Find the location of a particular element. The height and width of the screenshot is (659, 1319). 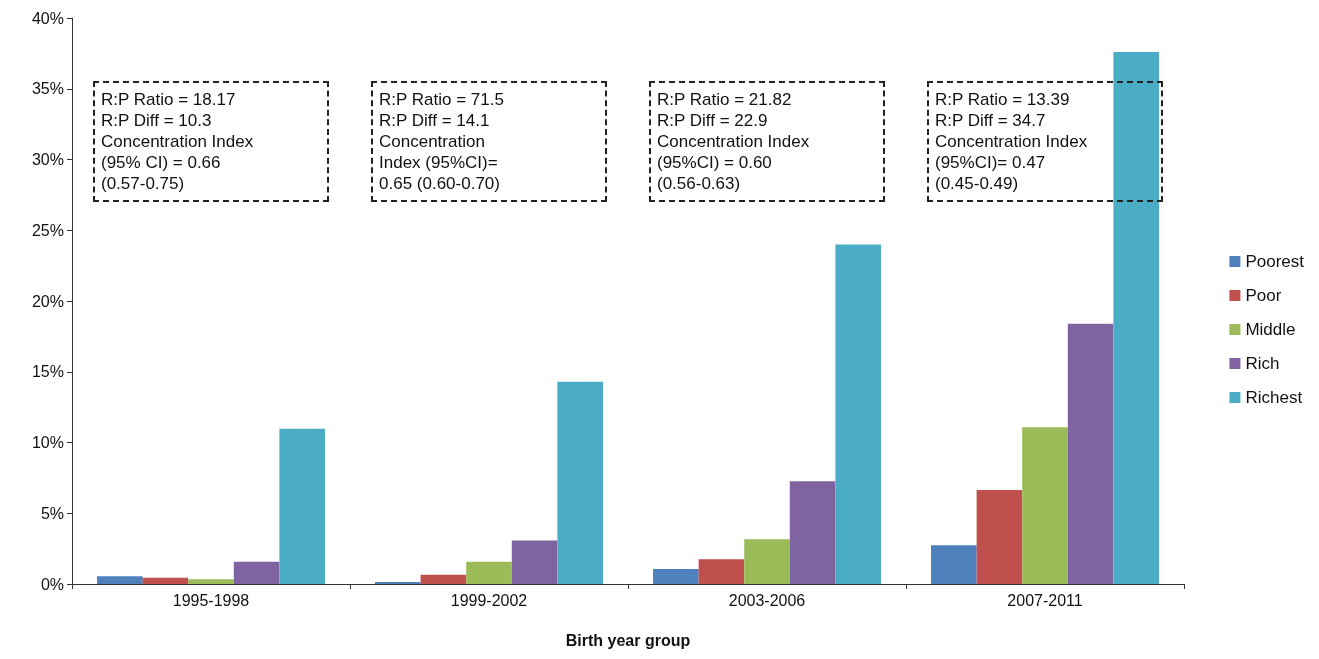

y-tick-label: 25% is located at coordinates (47, 230).